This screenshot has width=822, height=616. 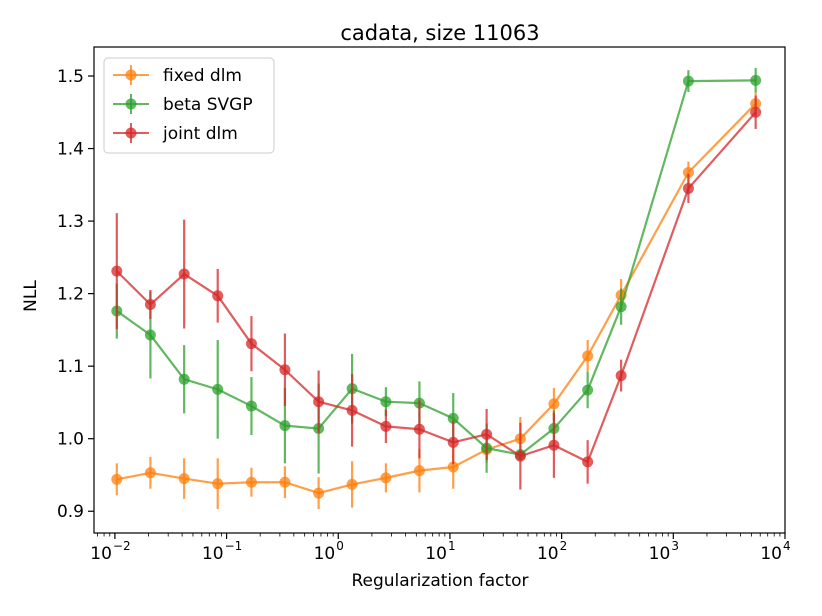 What do you see at coordinates (564, 546) in the screenshot?
I see `x-tick-exponent: 2` at bounding box center [564, 546].